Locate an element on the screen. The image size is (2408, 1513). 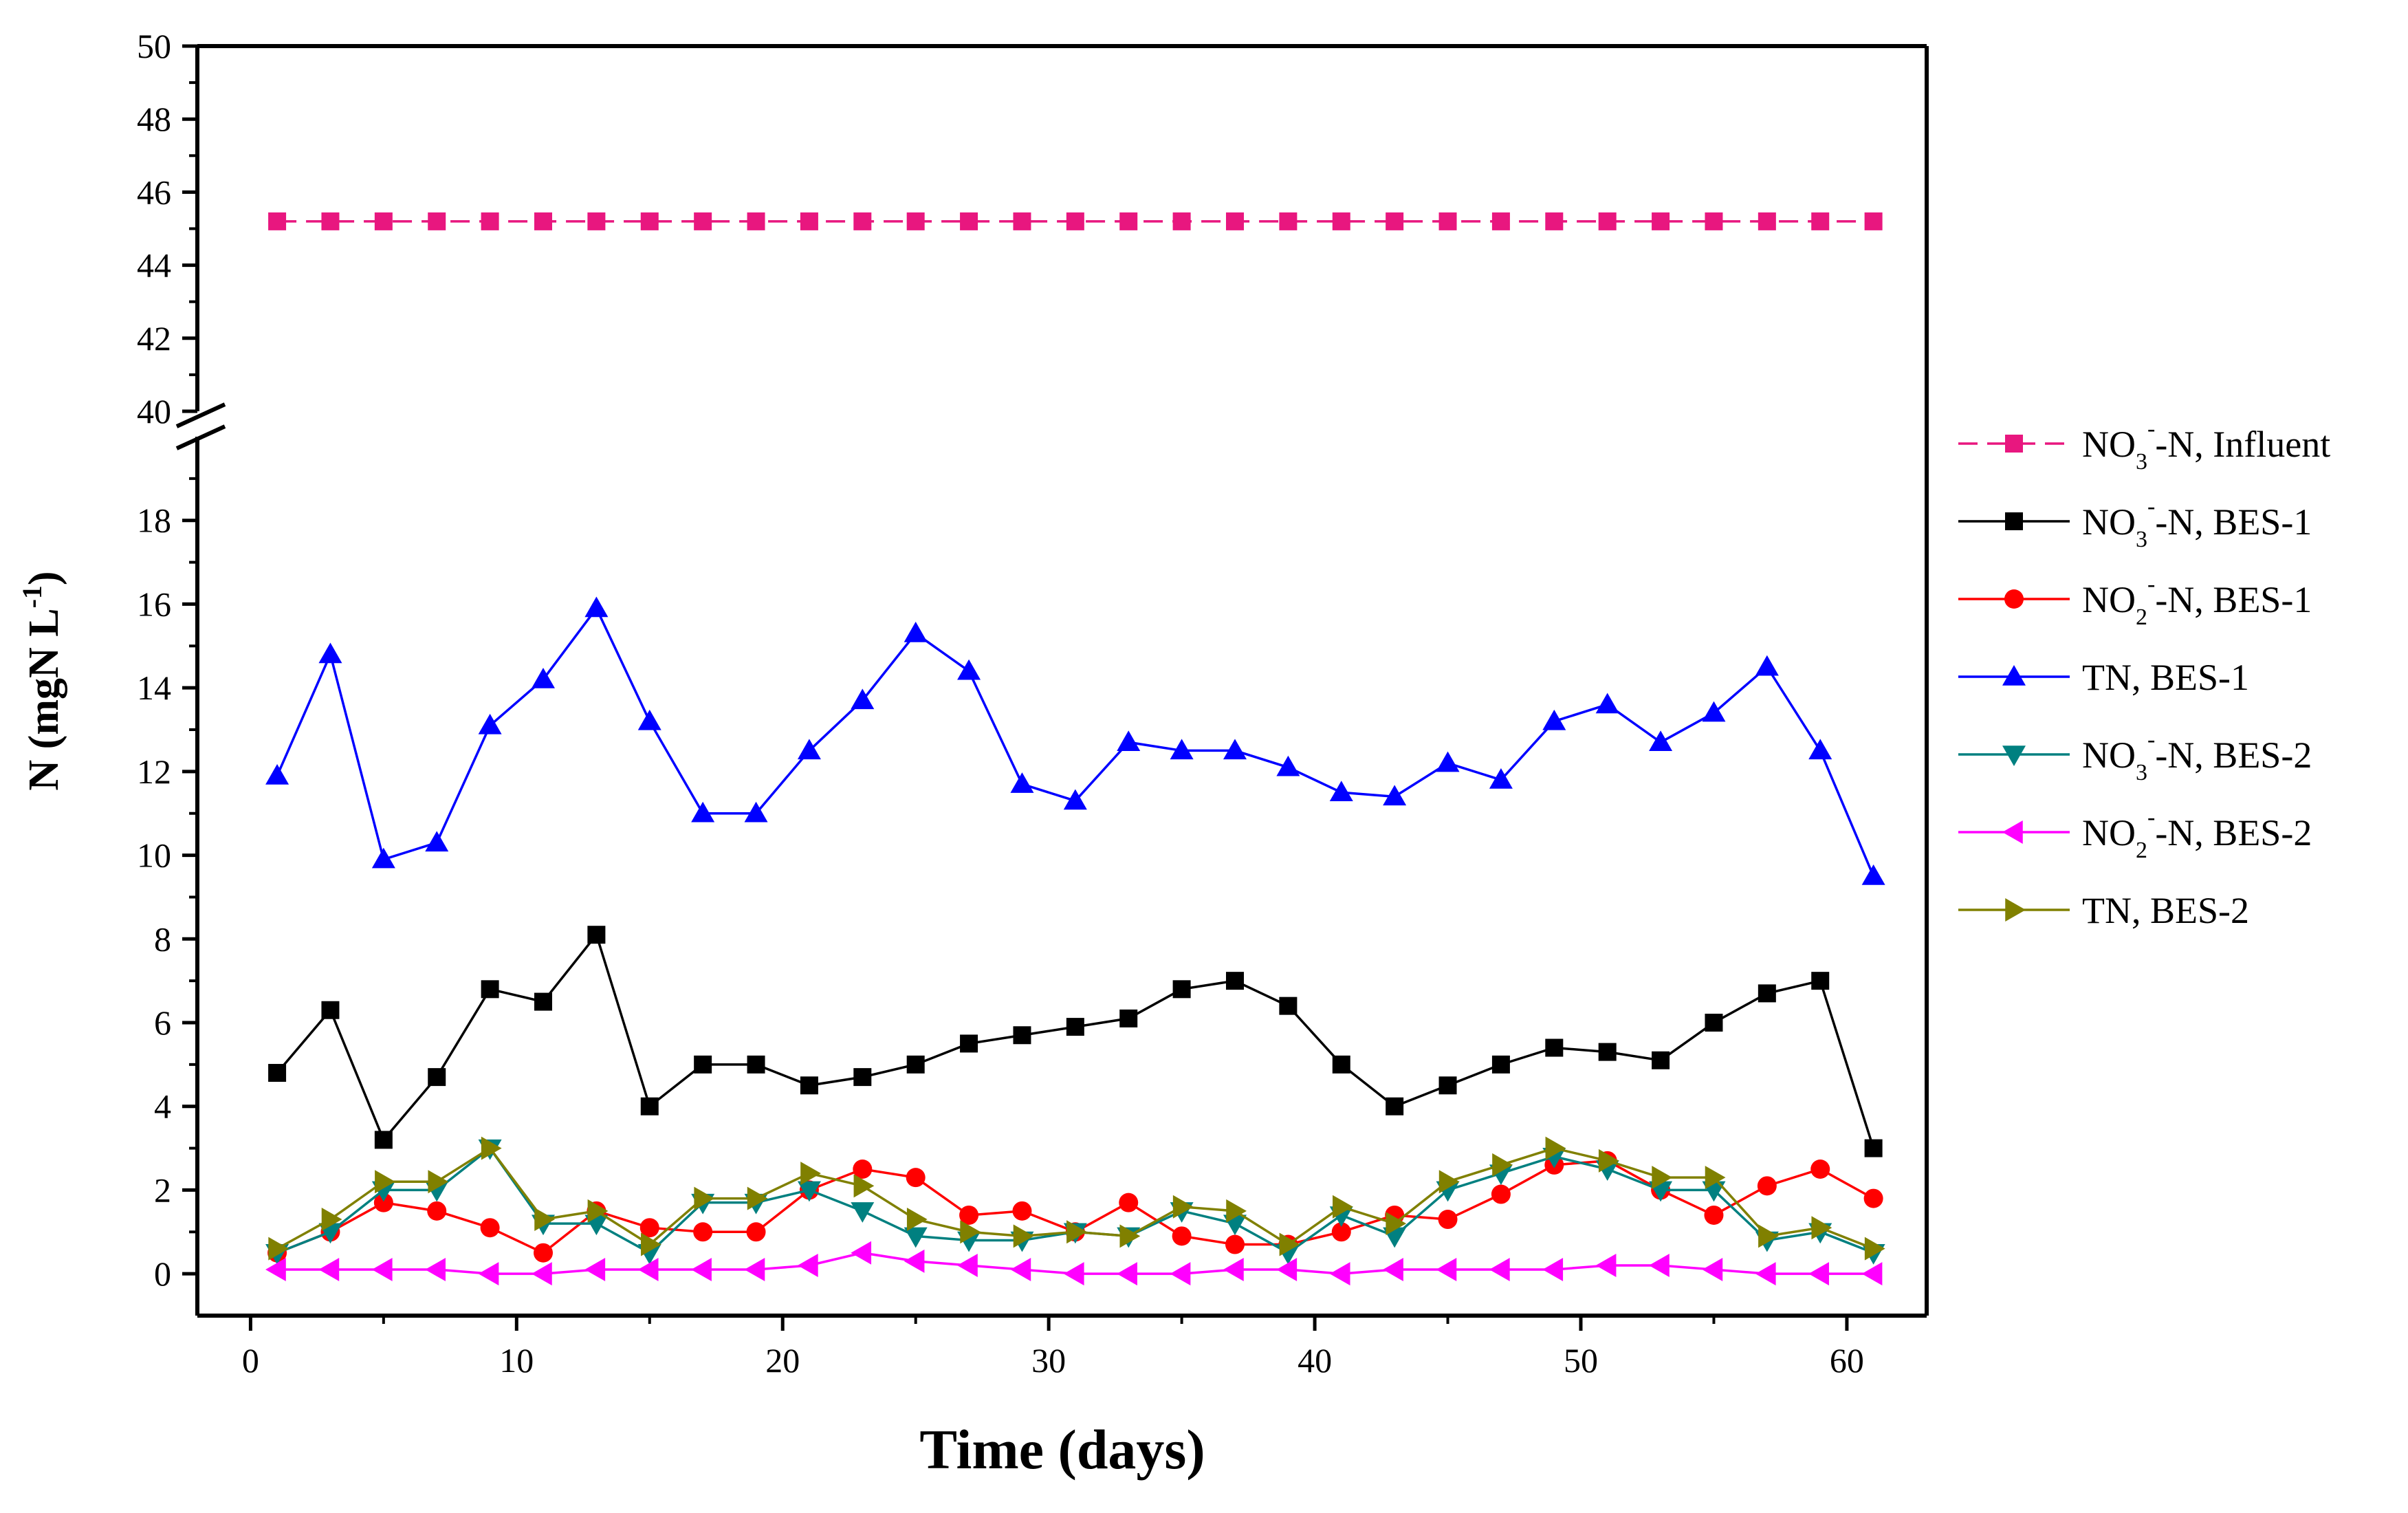
legend-label: TN, BES-2 is located at coordinates (2165, 910).